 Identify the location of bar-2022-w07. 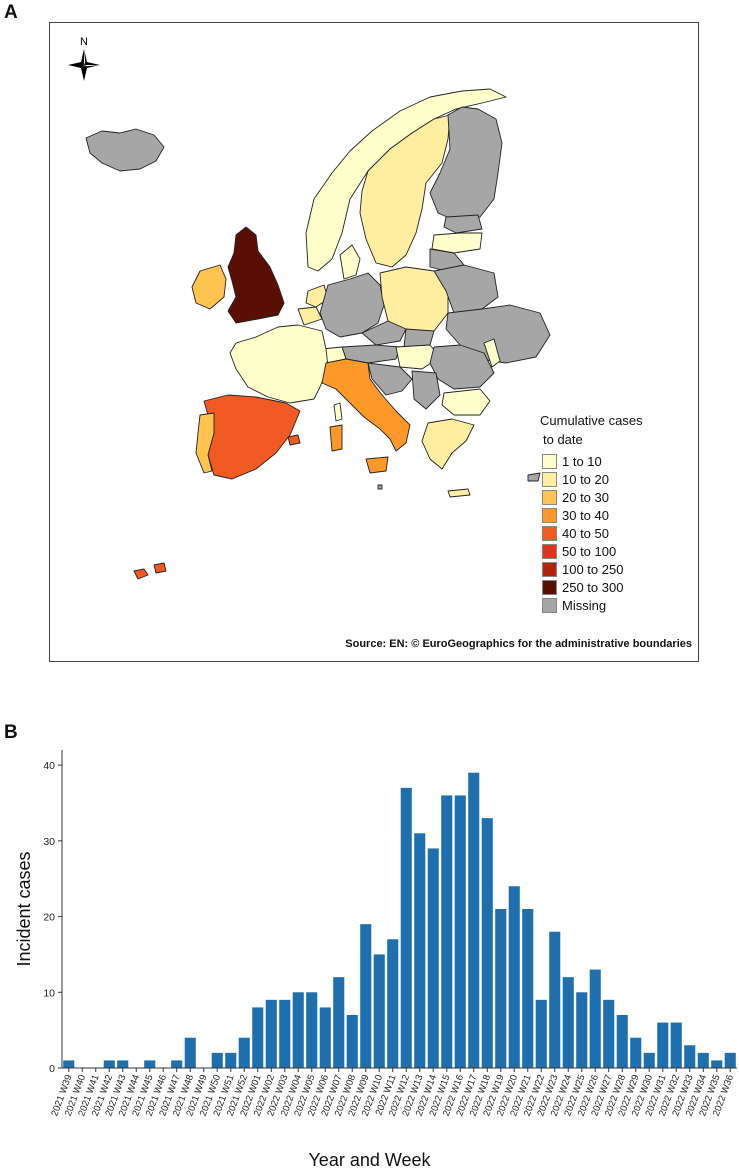
(339, 1022).